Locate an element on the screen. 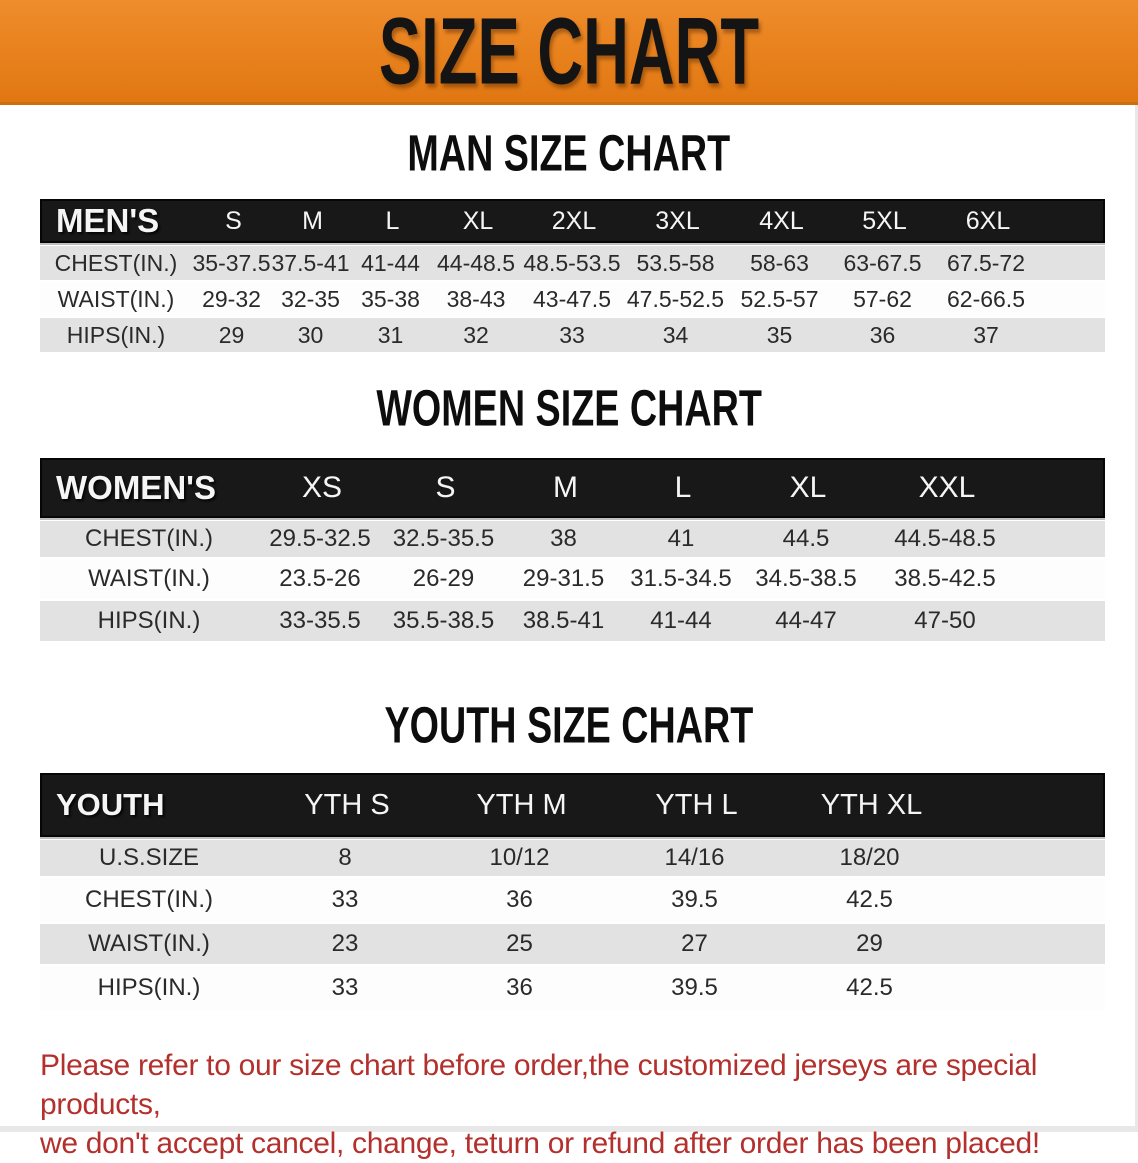  size-column-header: XXL is located at coordinates (947, 487).